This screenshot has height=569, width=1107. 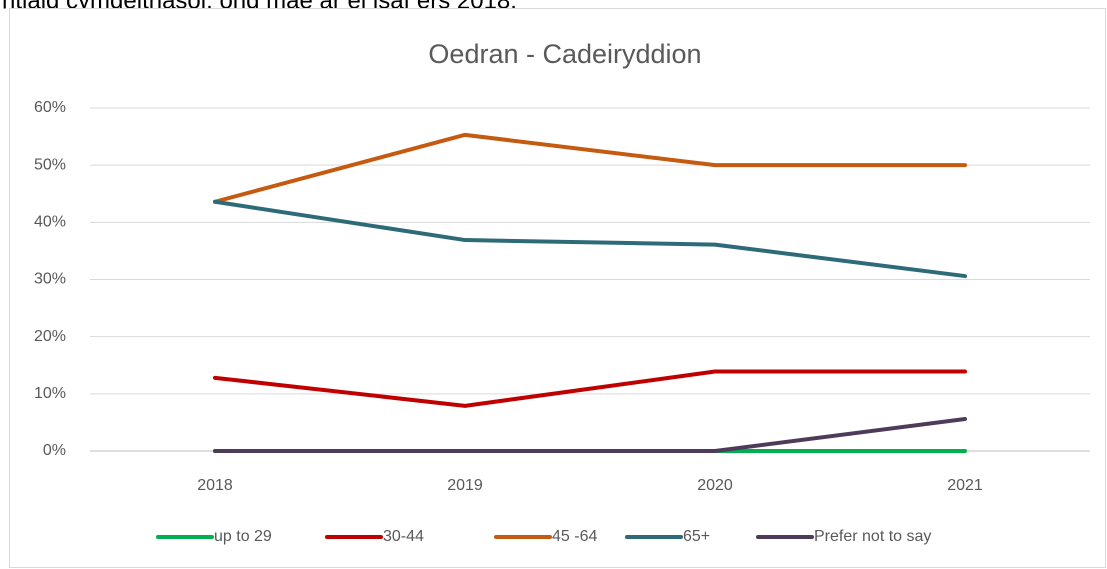 What do you see at coordinates (50, 336) in the screenshot?
I see `y-tick-label: 20%` at bounding box center [50, 336].